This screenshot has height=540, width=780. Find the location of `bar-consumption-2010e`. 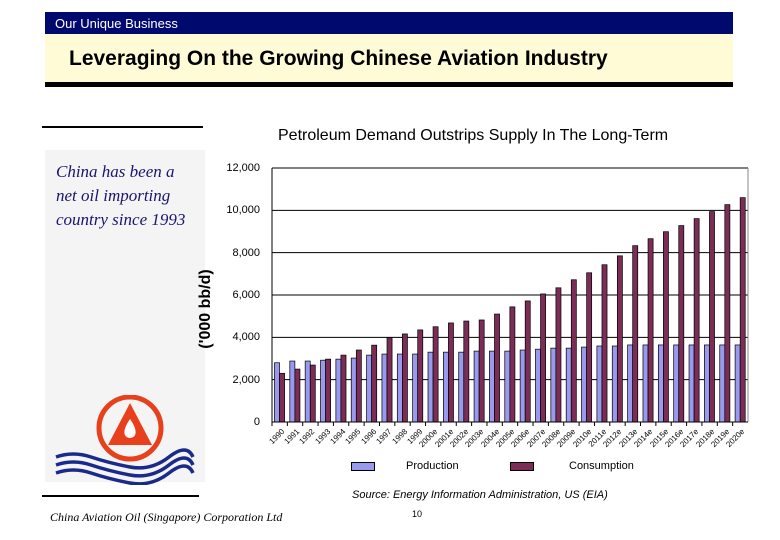

bar-consumption-2010e is located at coordinates (589, 347).